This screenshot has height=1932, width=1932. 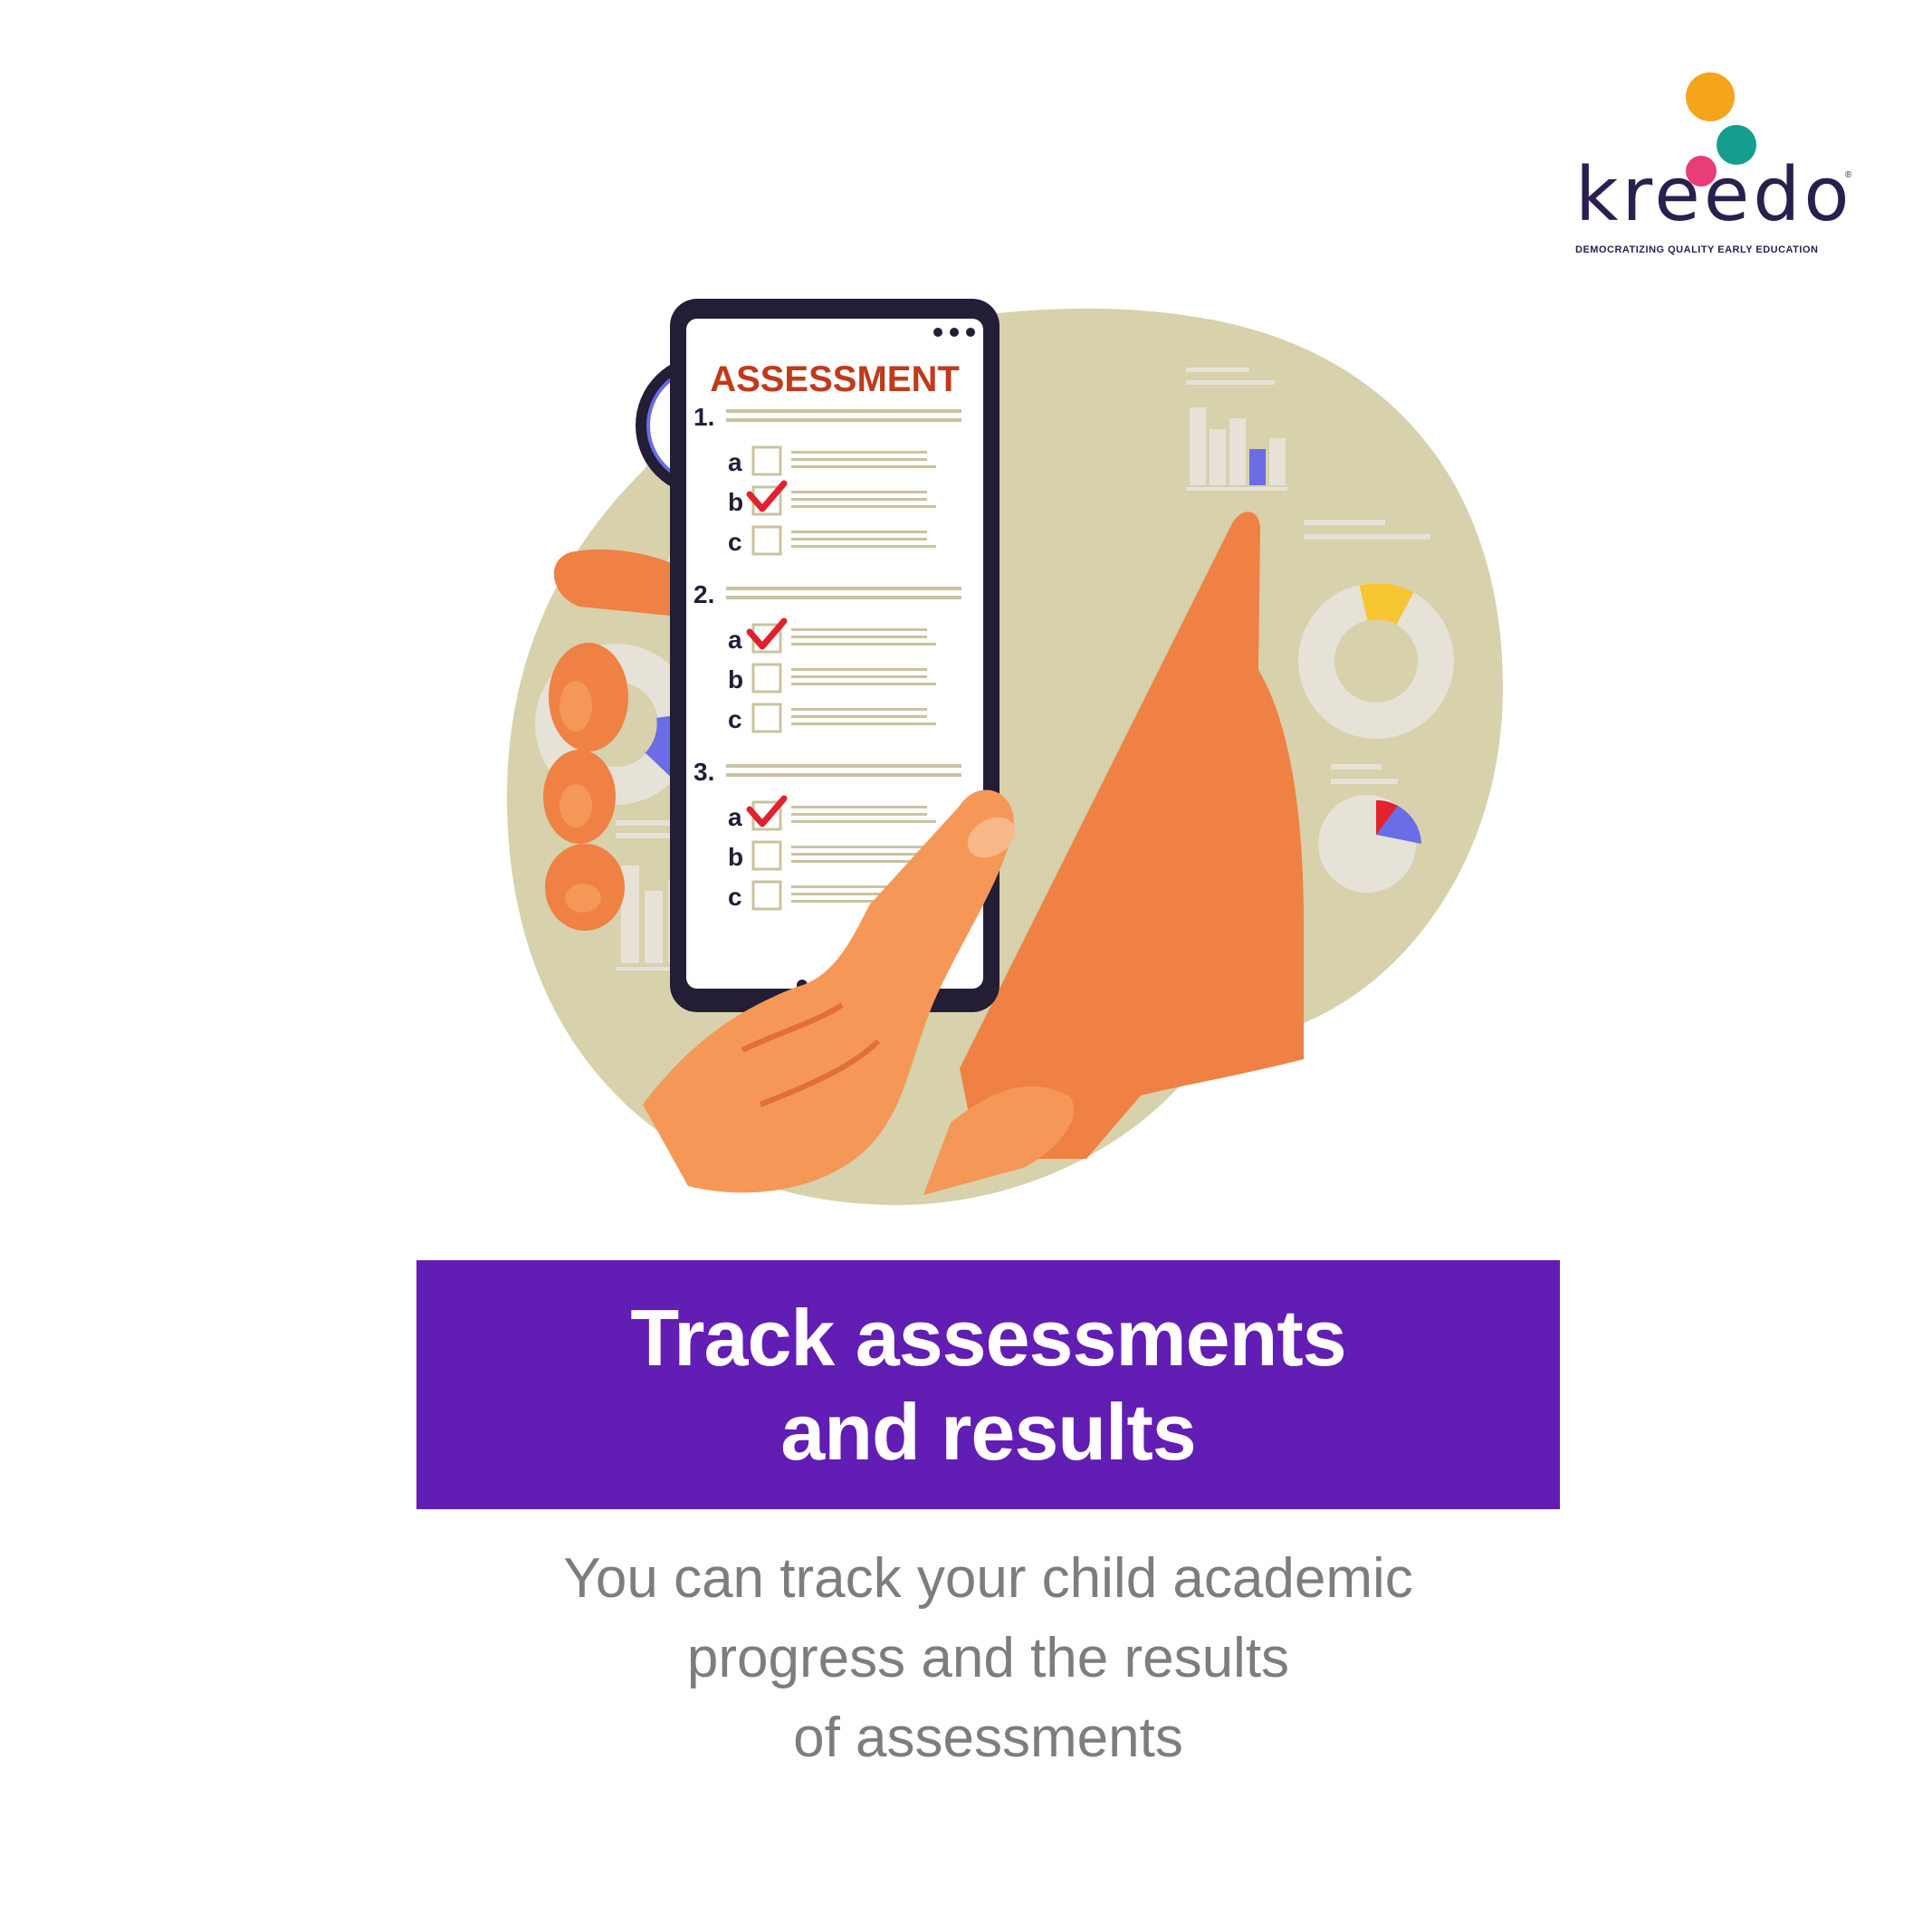 What do you see at coordinates (835, 379) in the screenshot?
I see `screen-title: ASSESSMENT` at bounding box center [835, 379].